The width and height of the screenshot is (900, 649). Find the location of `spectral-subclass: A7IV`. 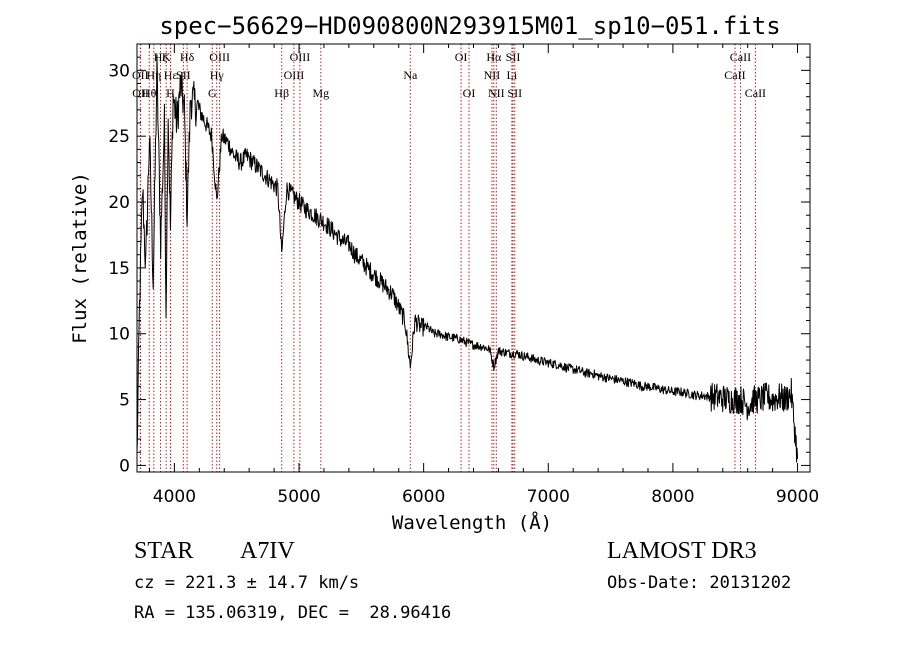

spectral-subclass: A7IV is located at coordinates (267, 551).